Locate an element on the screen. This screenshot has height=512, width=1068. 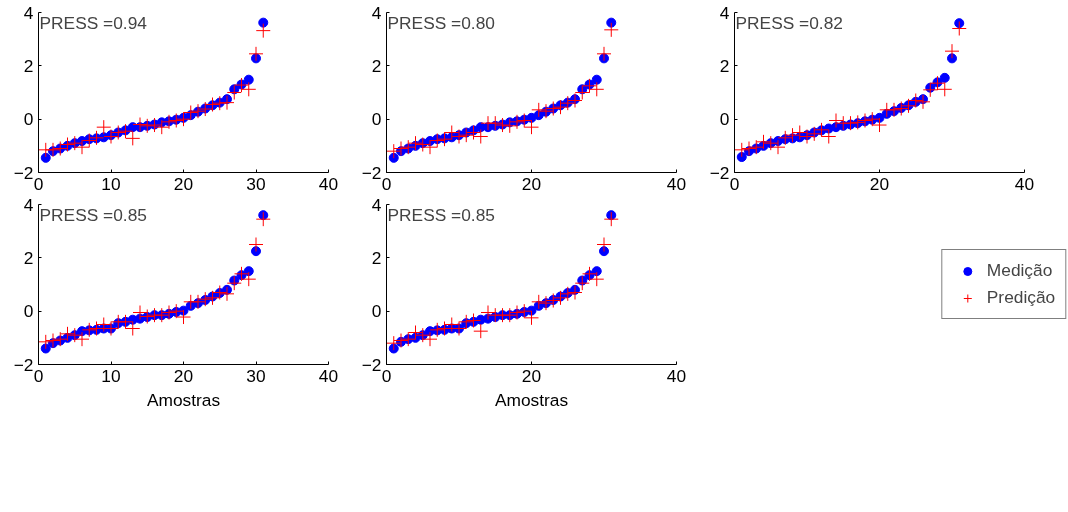
annotation: PRESS =0.80 is located at coordinates (441, 22).